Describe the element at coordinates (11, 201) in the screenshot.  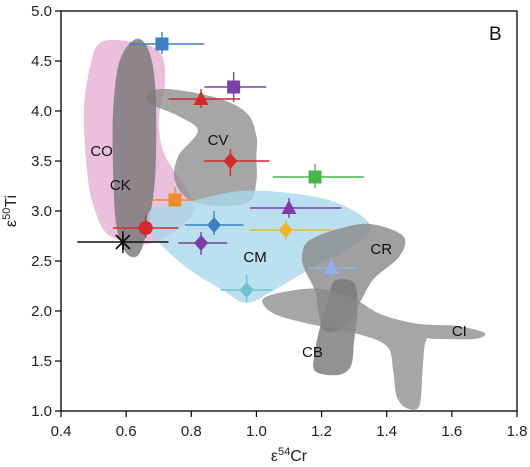
I see `y-axis-label-rest: Ti` at that location.